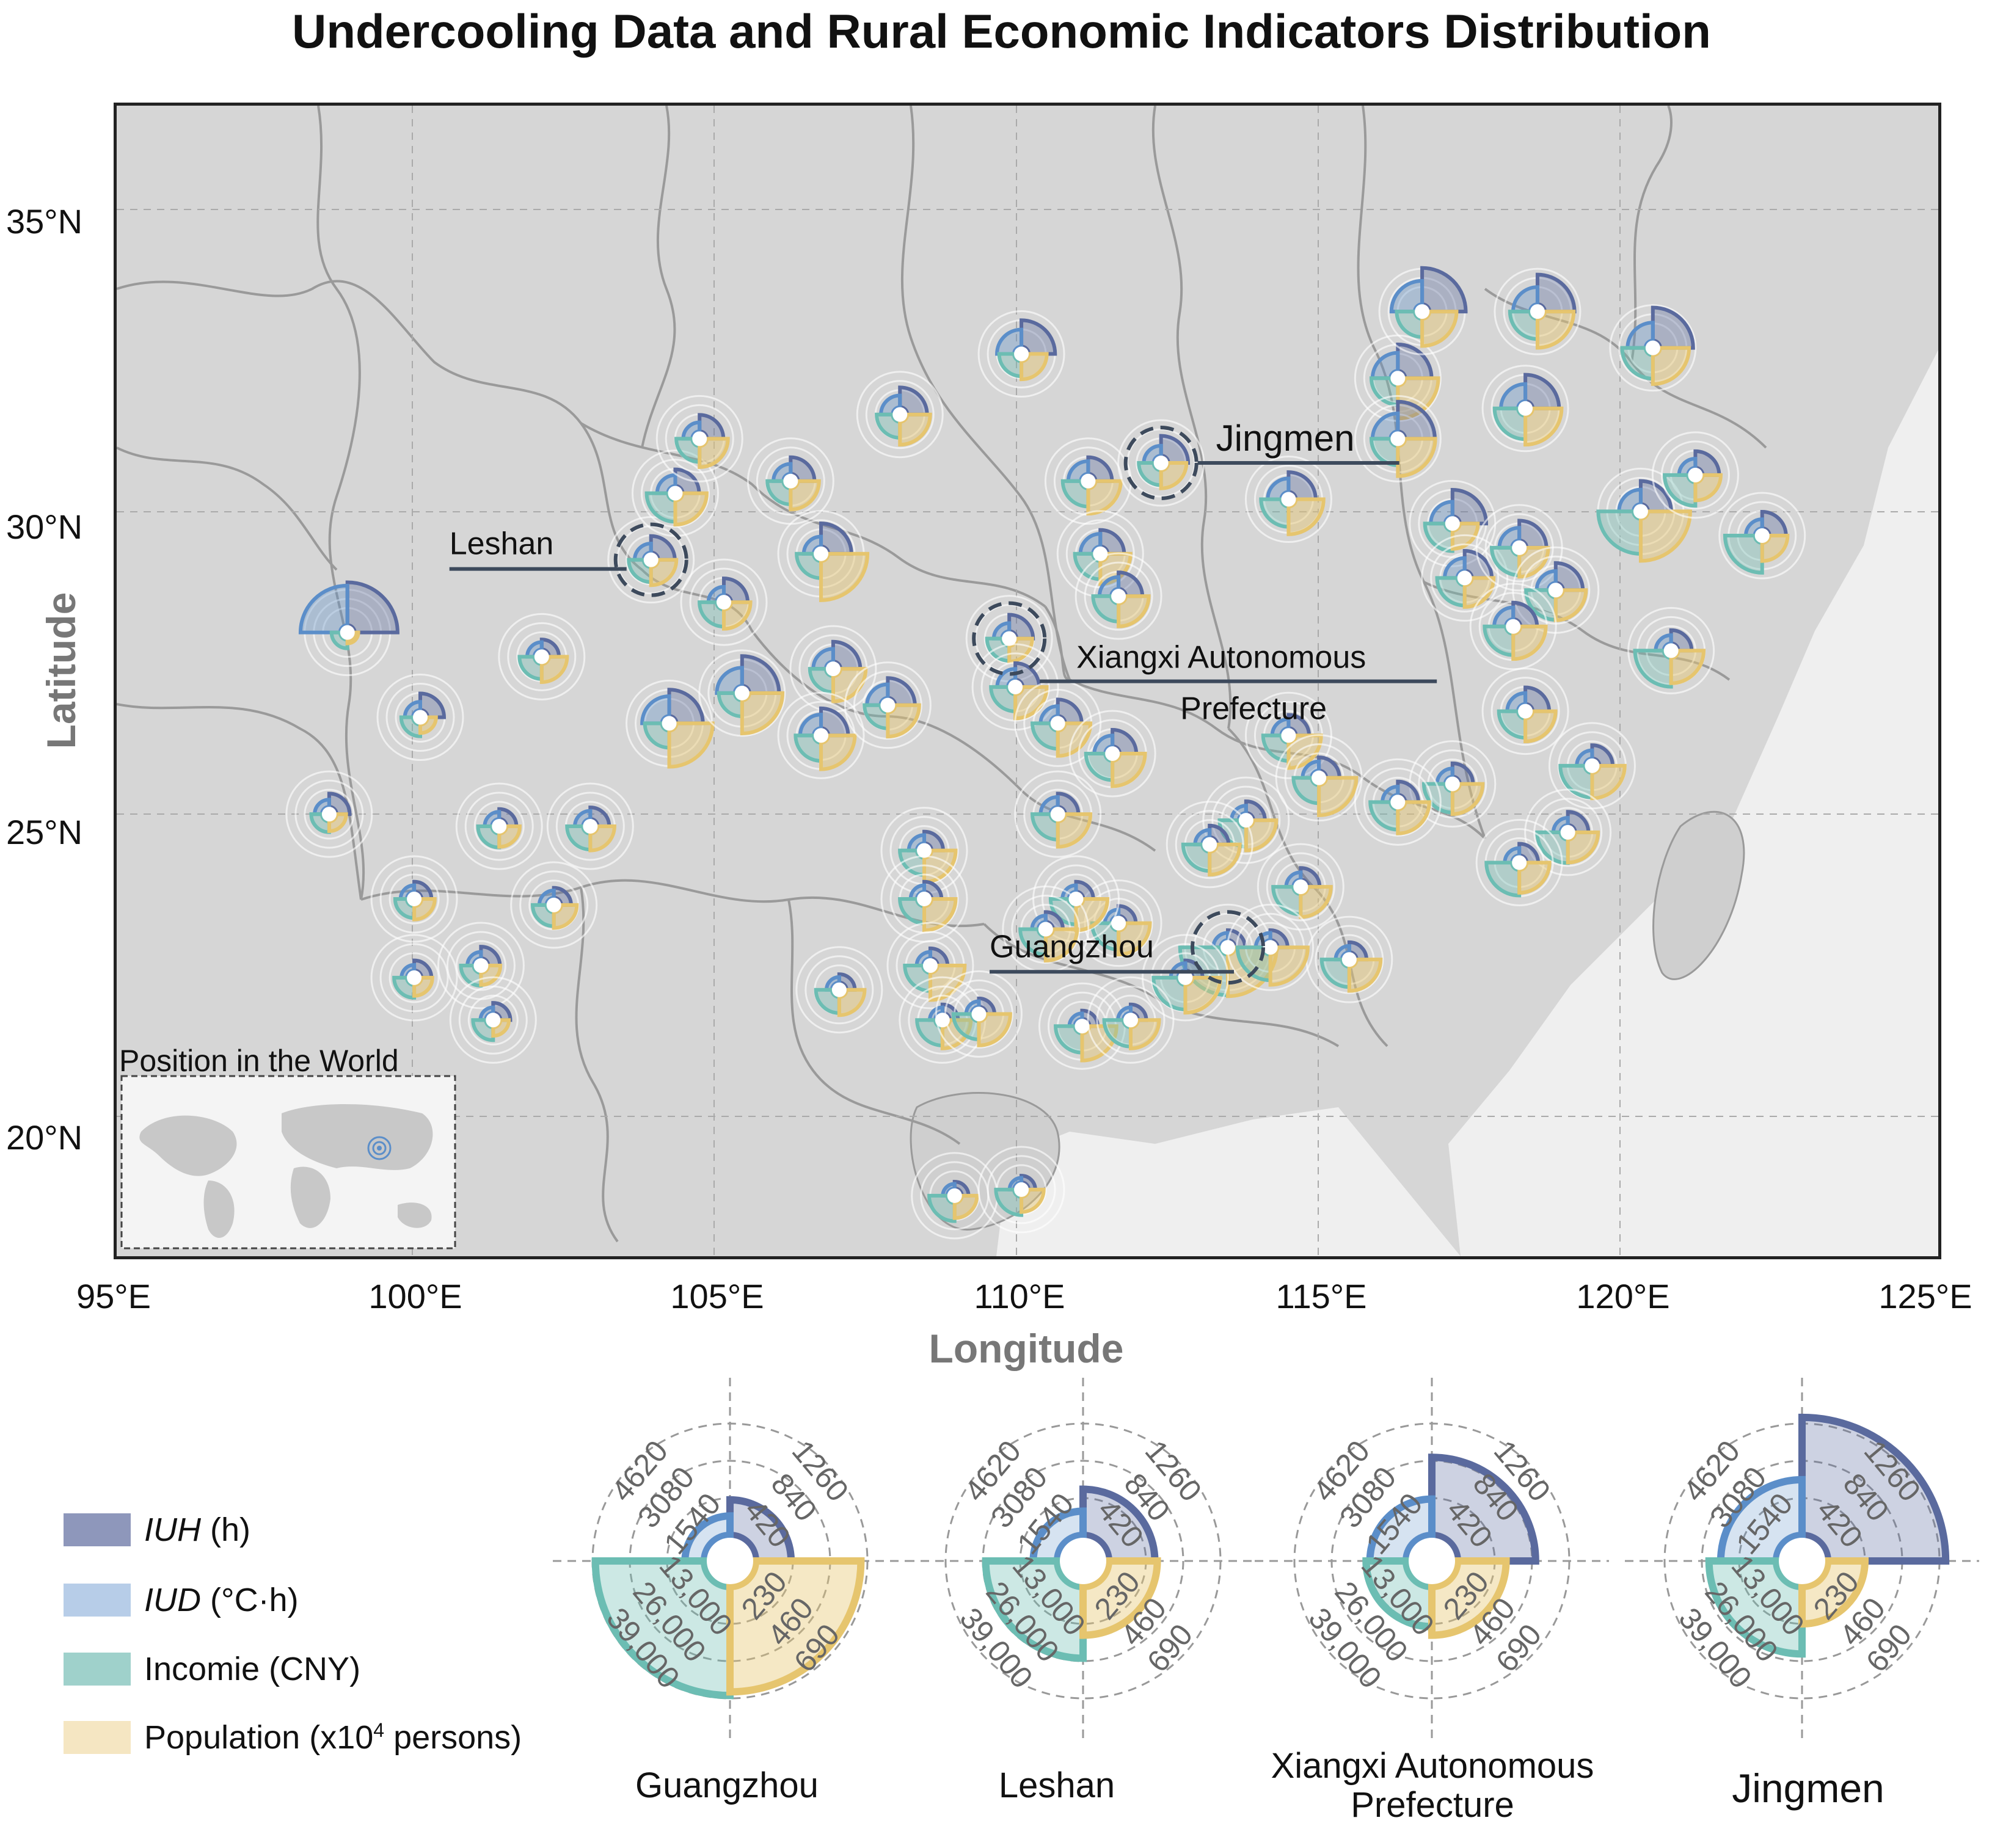  Describe the element at coordinates (415, 1215) in the screenshot. I see `continent-australia` at that location.